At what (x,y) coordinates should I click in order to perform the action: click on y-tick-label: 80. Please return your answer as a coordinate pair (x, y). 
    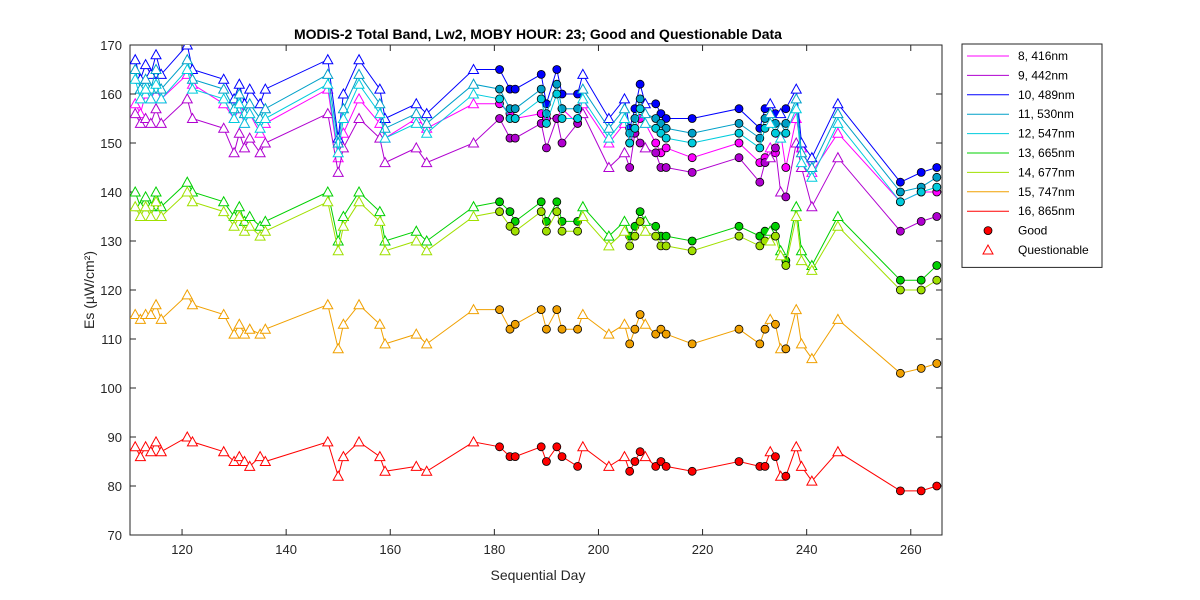
    Looking at the image, I should click on (115, 486).